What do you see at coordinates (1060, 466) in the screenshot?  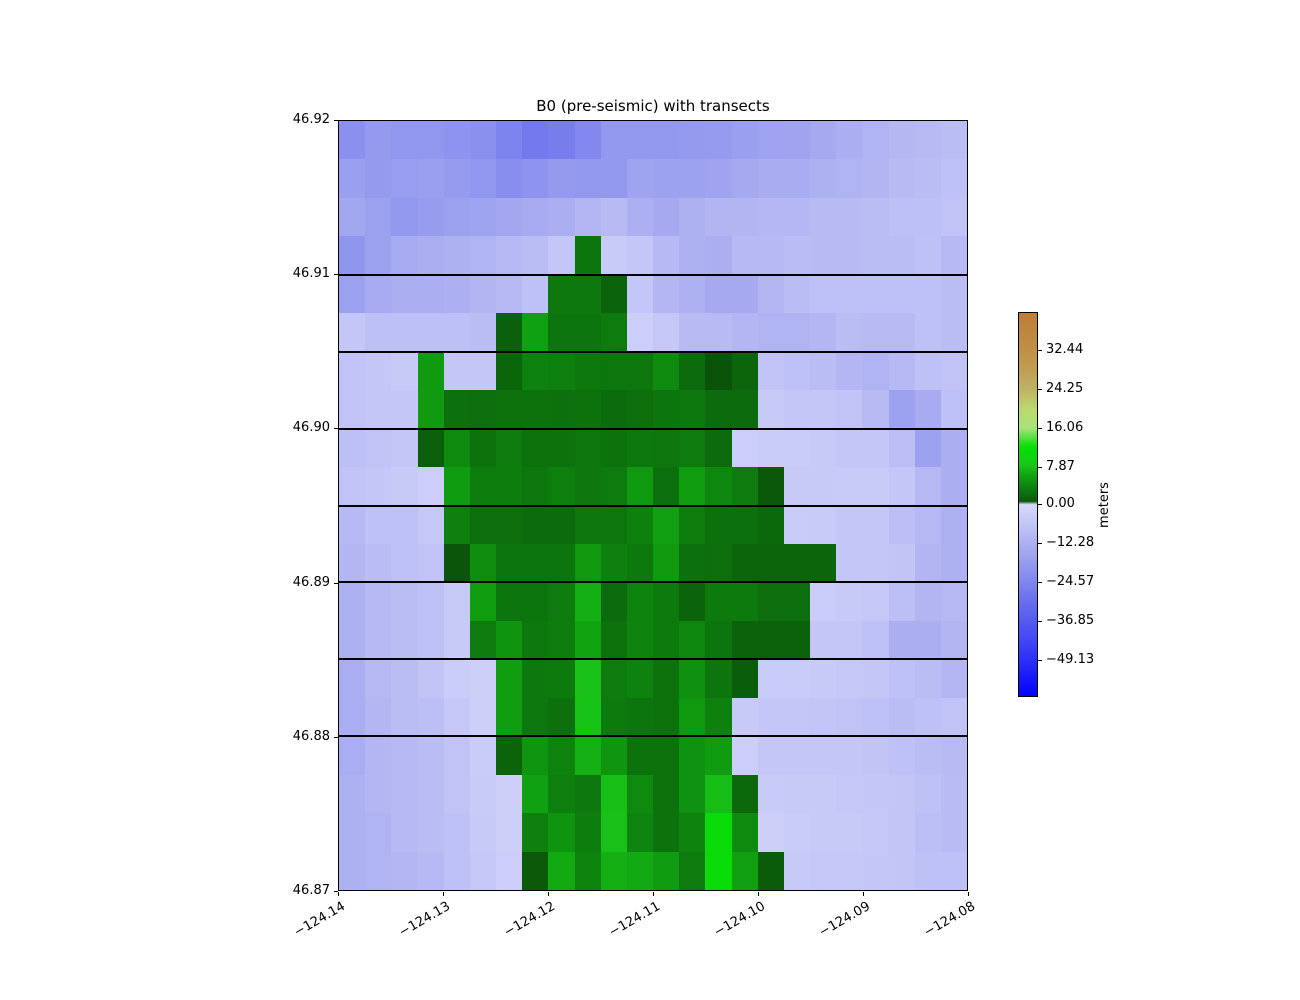 I see `colorbar-tick-label: 7.87` at bounding box center [1060, 466].